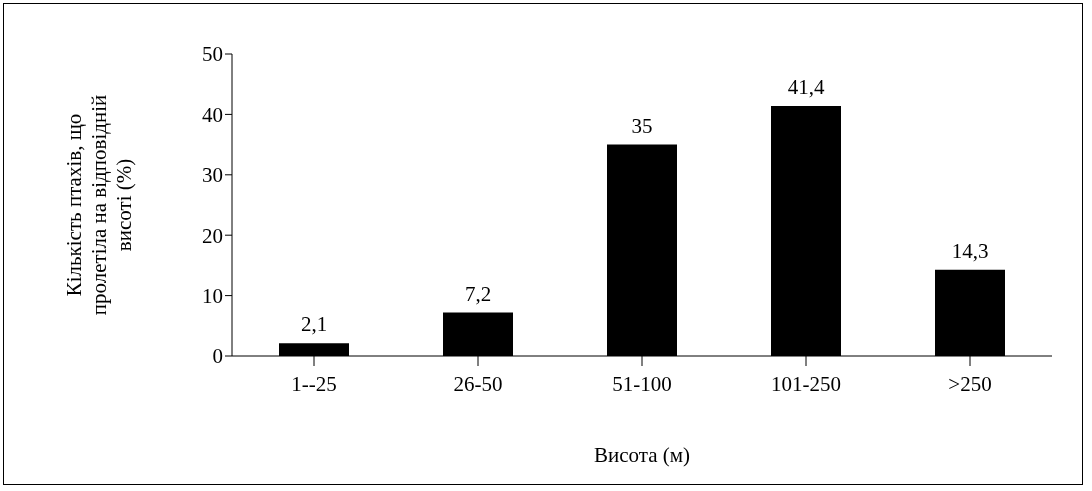 The height and width of the screenshot is (491, 1092). I want to click on y-tick-label: 30, so click(212, 175).